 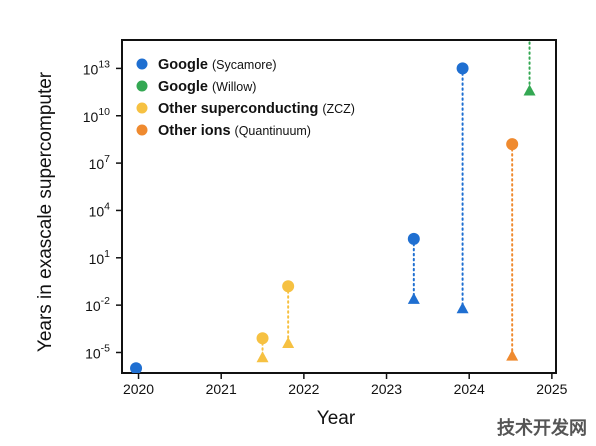 What do you see at coordinates (256, 109) in the screenshot?
I see `legend-label: Other superconducting (ZCZ)` at bounding box center [256, 109].